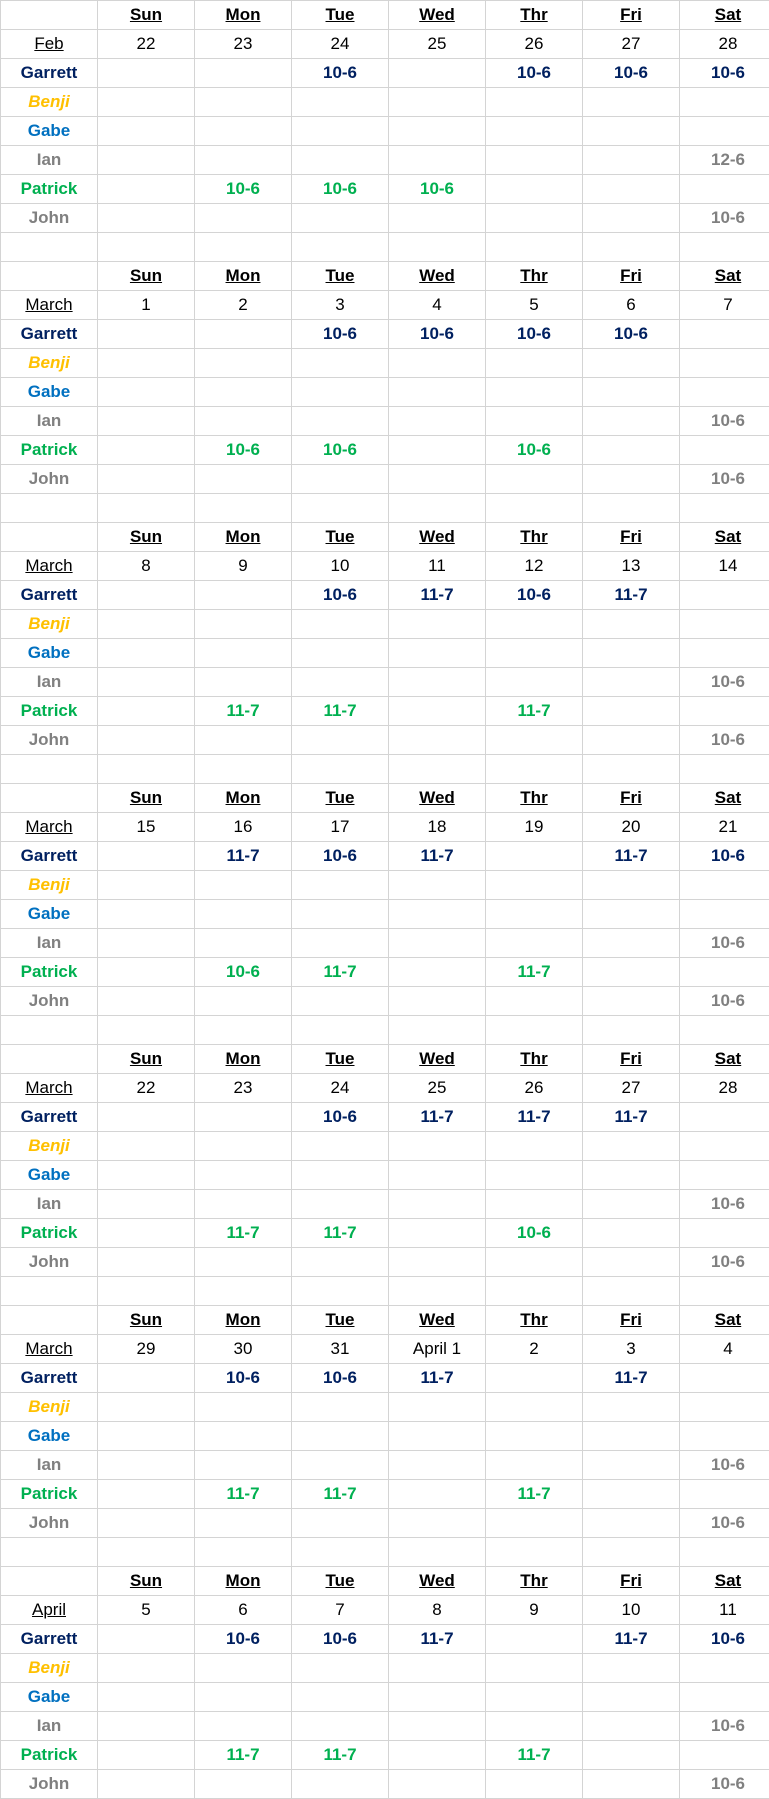 Image resolution: width=769 pixels, height=1799 pixels. Describe the element at coordinates (243, 1059) in the screenshot. I see `day-header: Mon` at that location.